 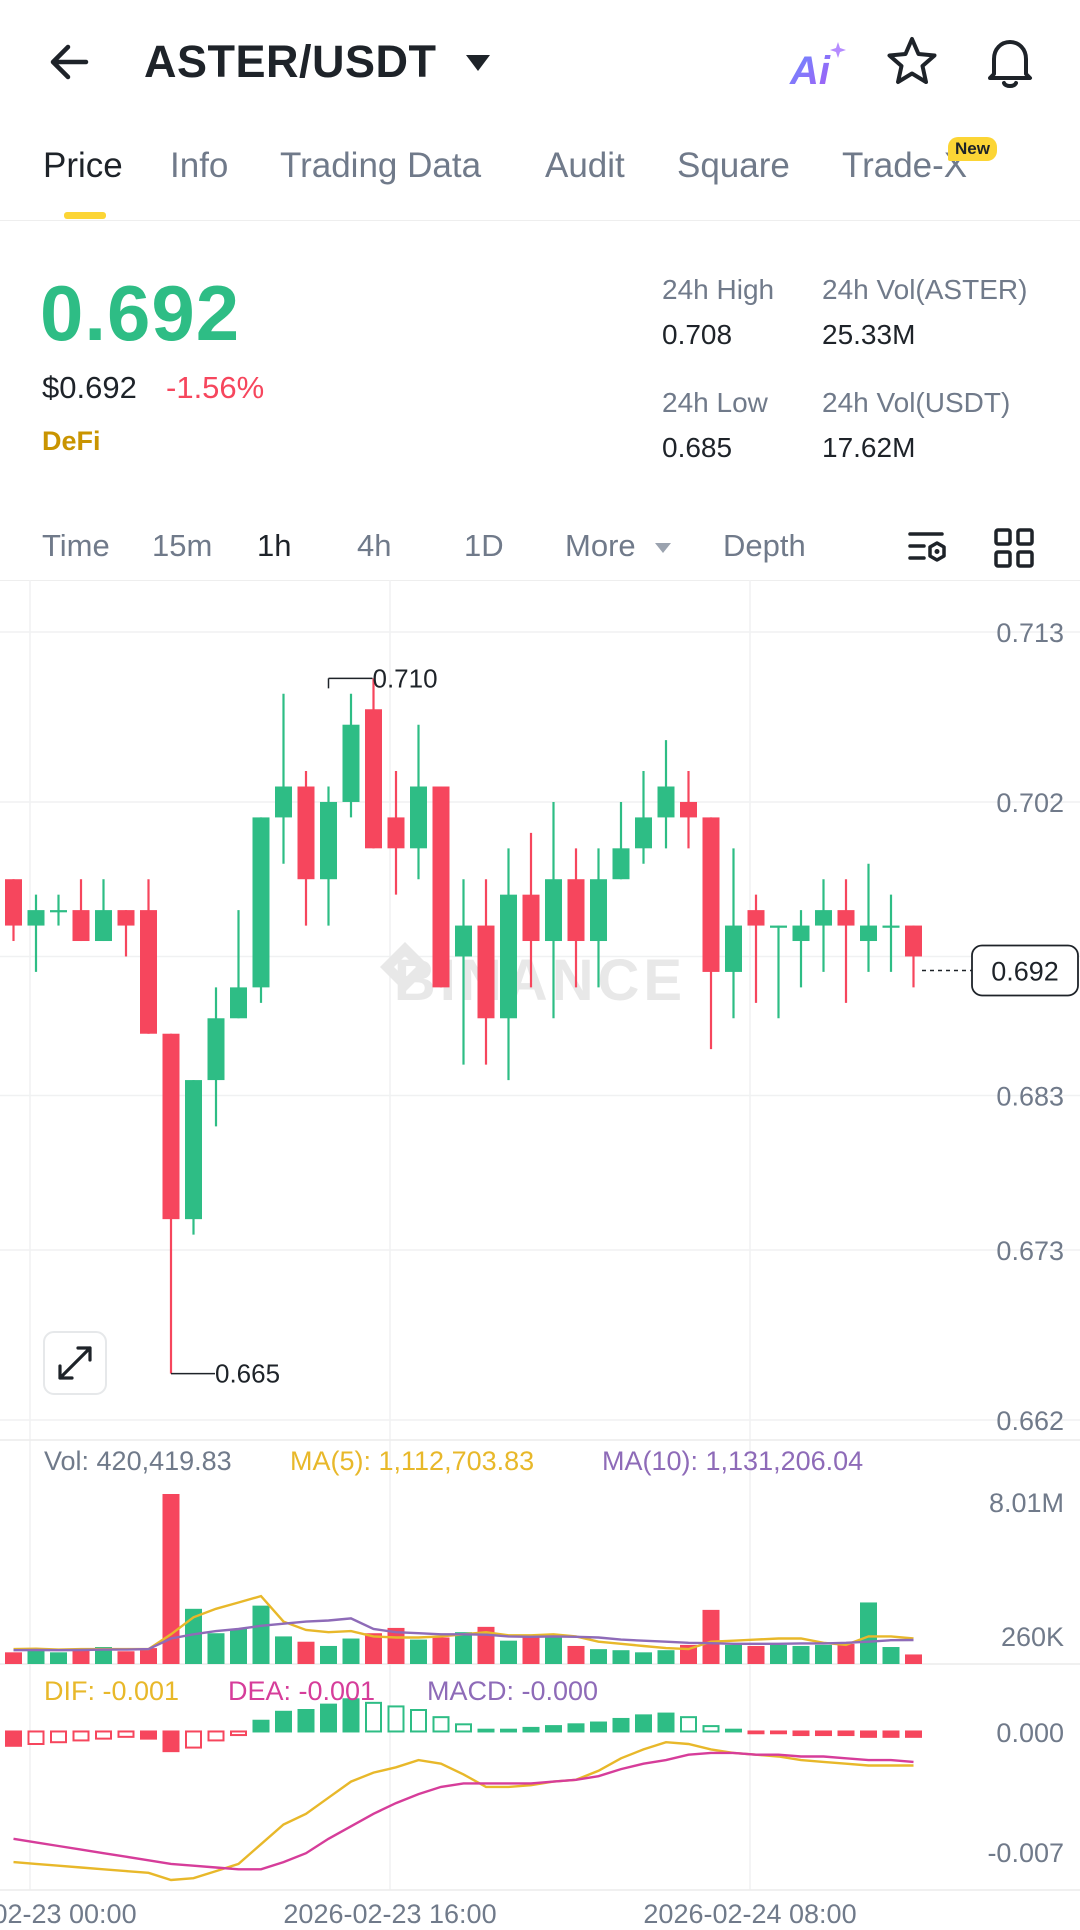 I want to click on tab-trading-data: Trading Data, so click(x=381, y=165).